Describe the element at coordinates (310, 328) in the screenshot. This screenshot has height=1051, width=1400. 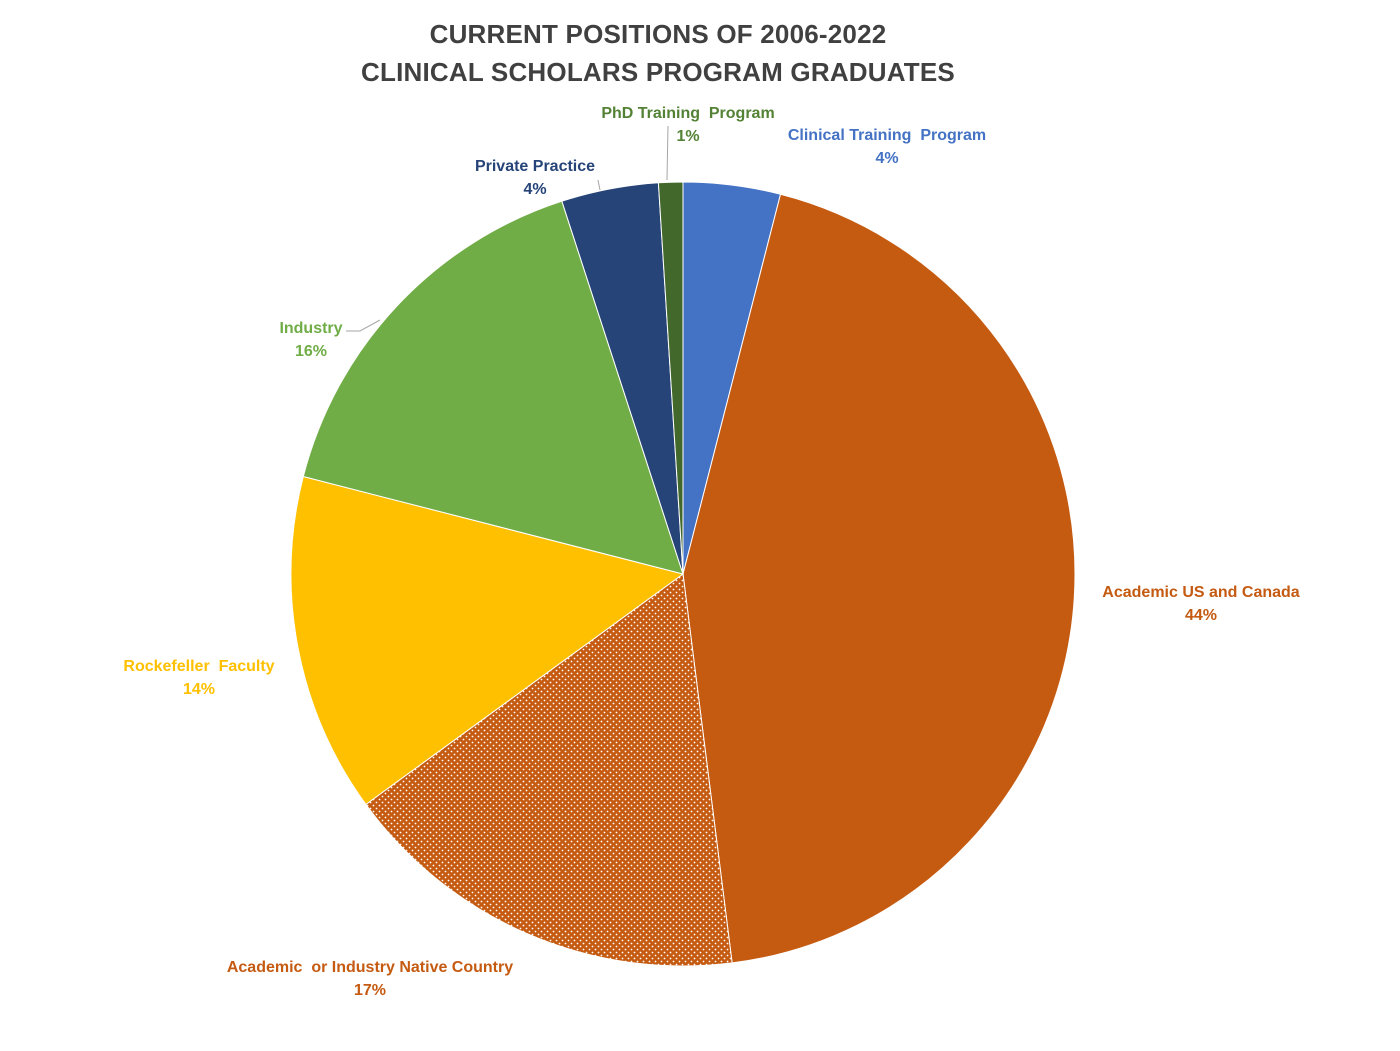
I see `slice-label-name: Industry` at that location.